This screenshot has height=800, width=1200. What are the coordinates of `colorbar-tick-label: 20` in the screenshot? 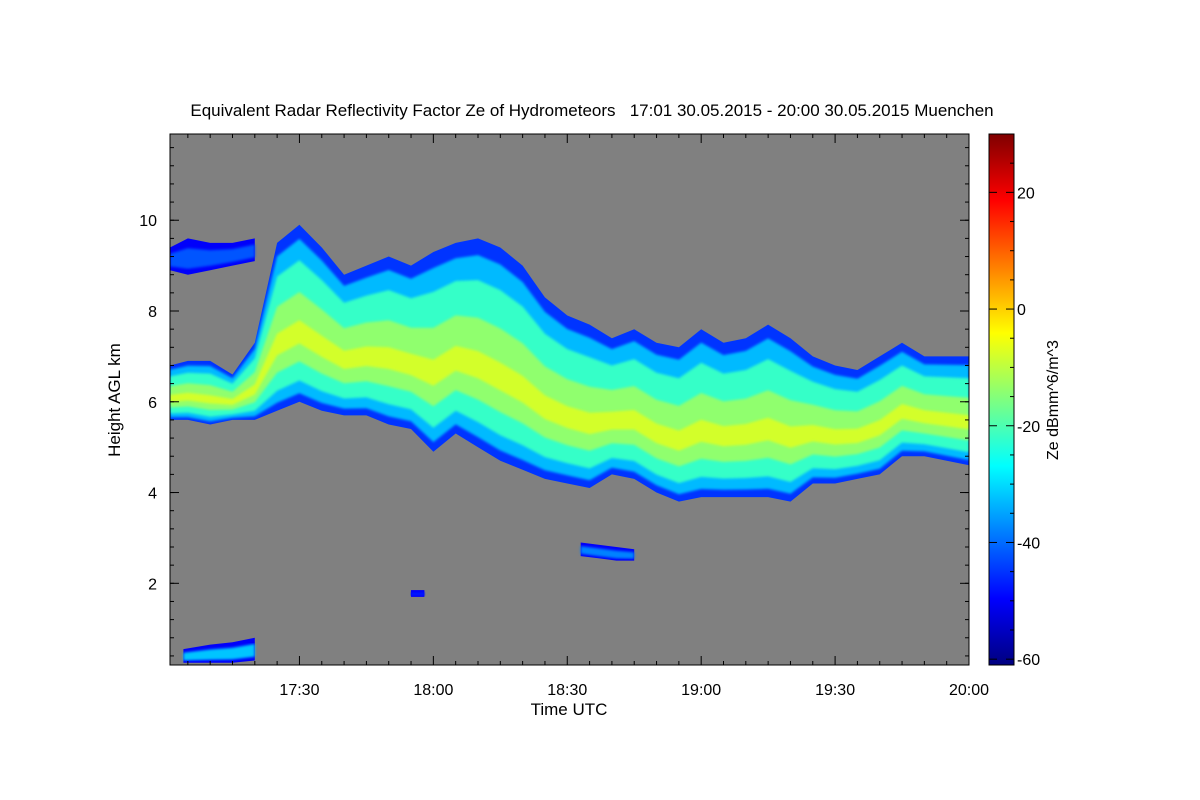 It's located at (1026, 193).